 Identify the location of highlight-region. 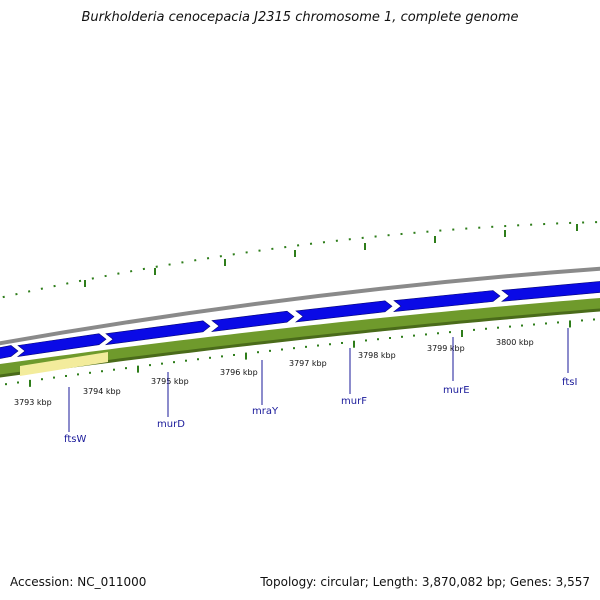
(64, 364).